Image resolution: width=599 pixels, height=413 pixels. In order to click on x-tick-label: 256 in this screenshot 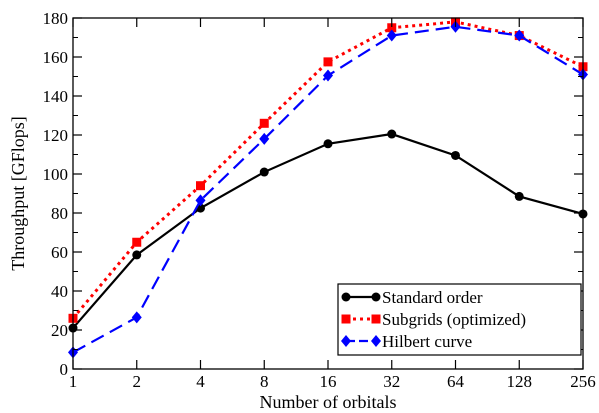, I will do `click(583, 381)`.